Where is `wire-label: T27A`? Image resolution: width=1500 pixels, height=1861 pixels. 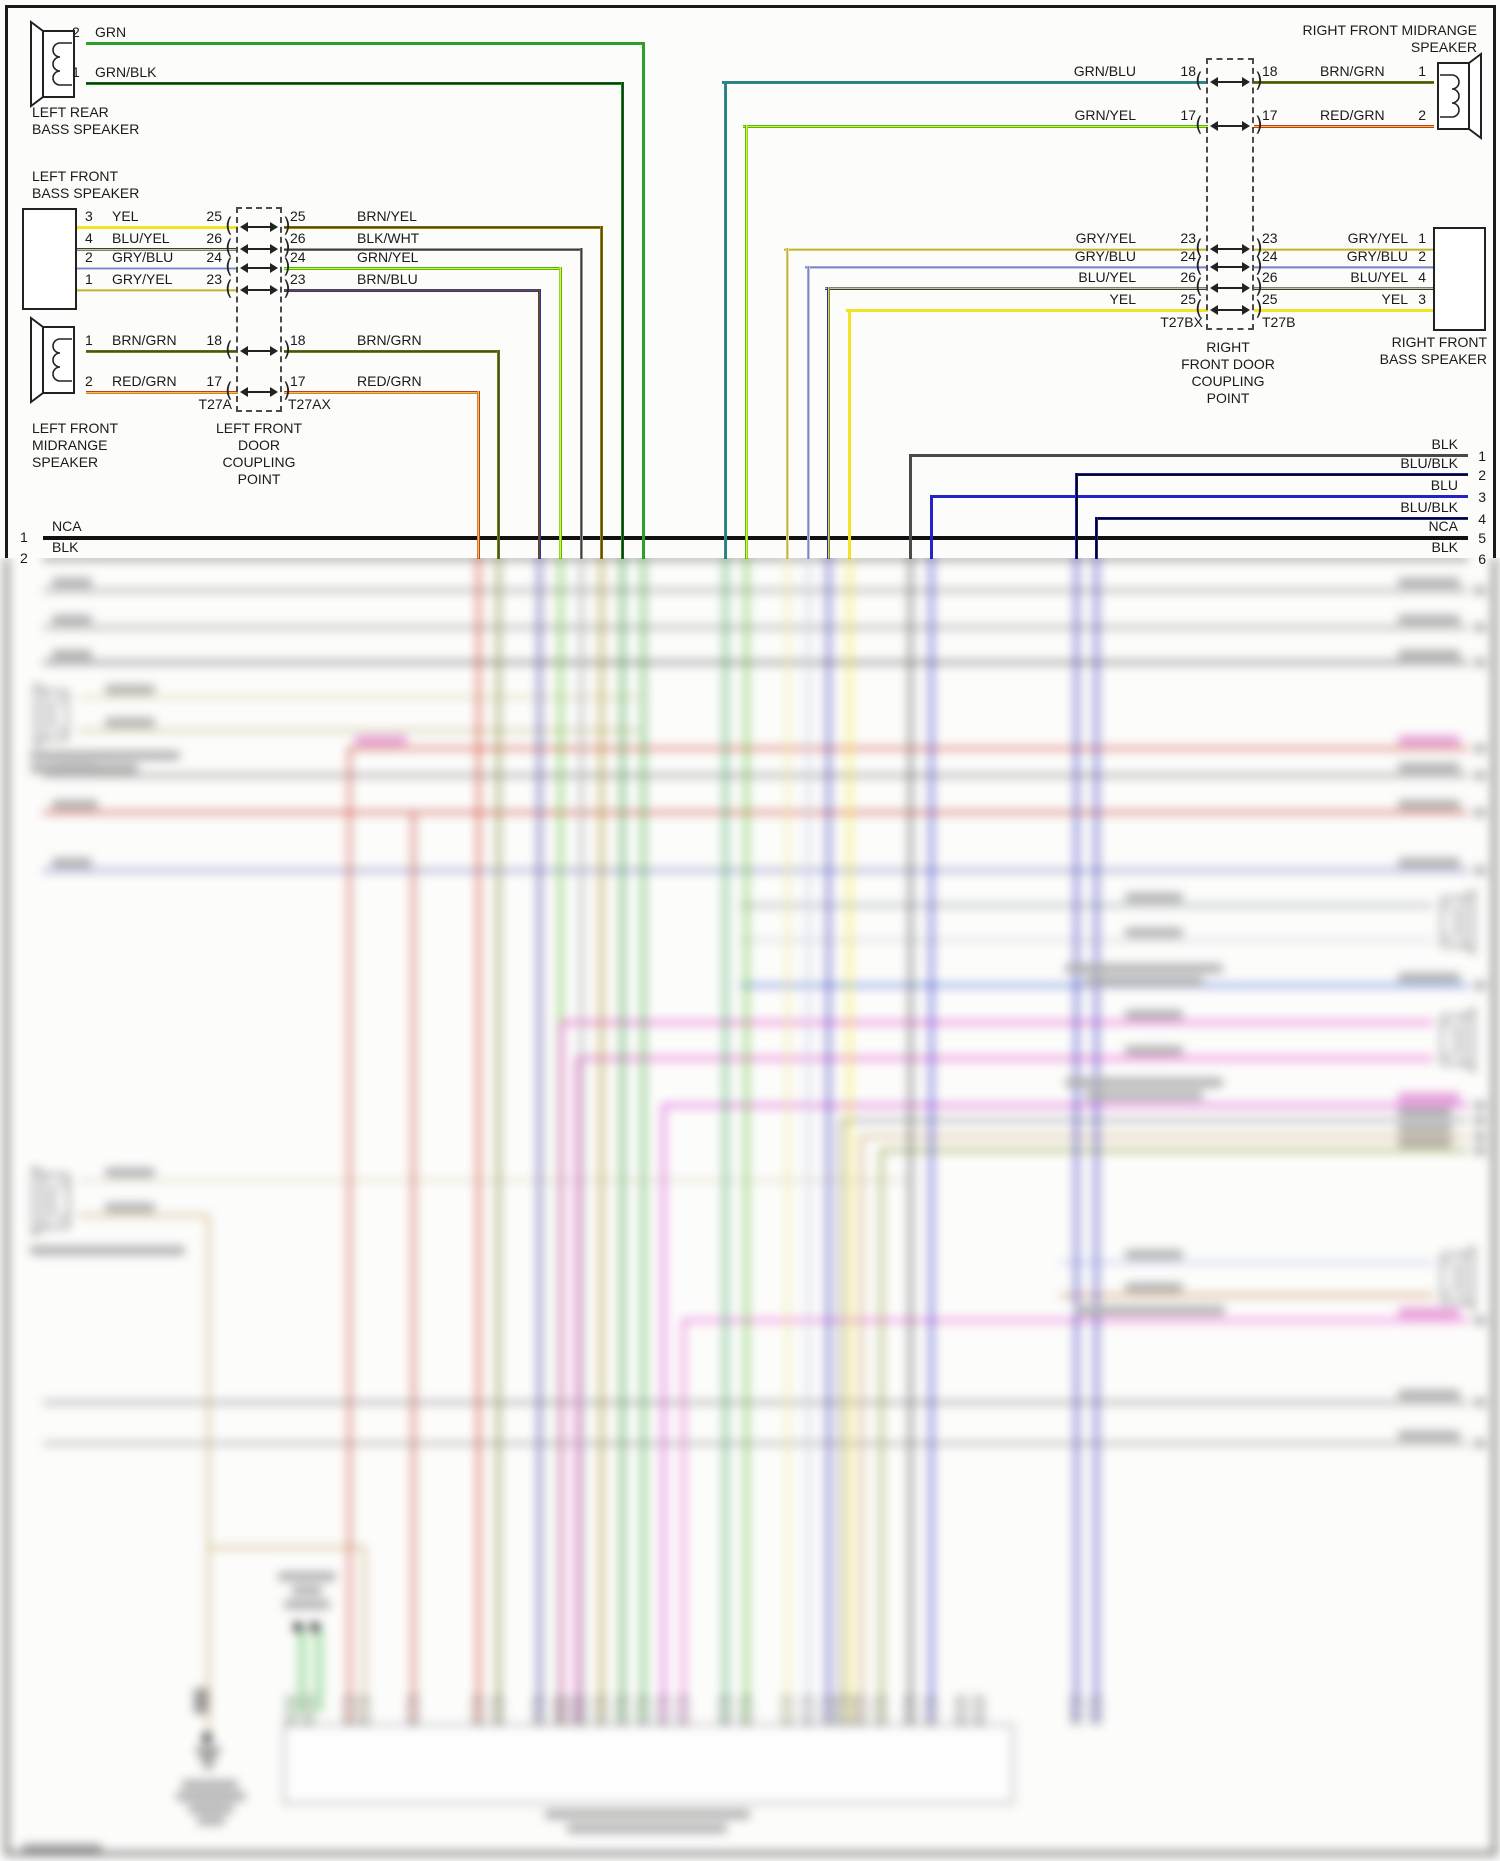
wire-label: T27A is located at coordinates (215, 404).